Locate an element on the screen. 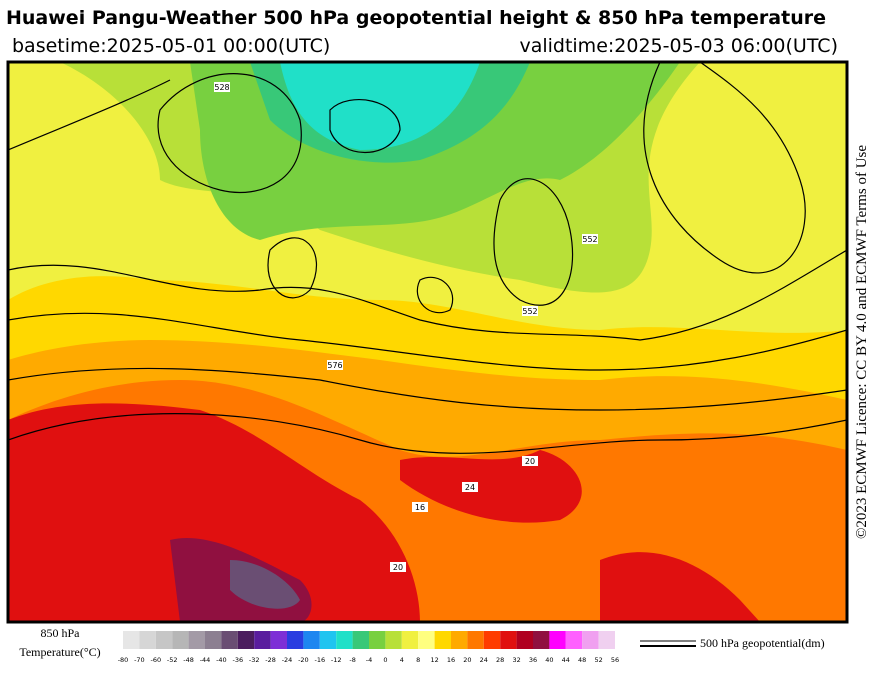  colorbar-title: 850 hPa is located at coordinates (61, 633).